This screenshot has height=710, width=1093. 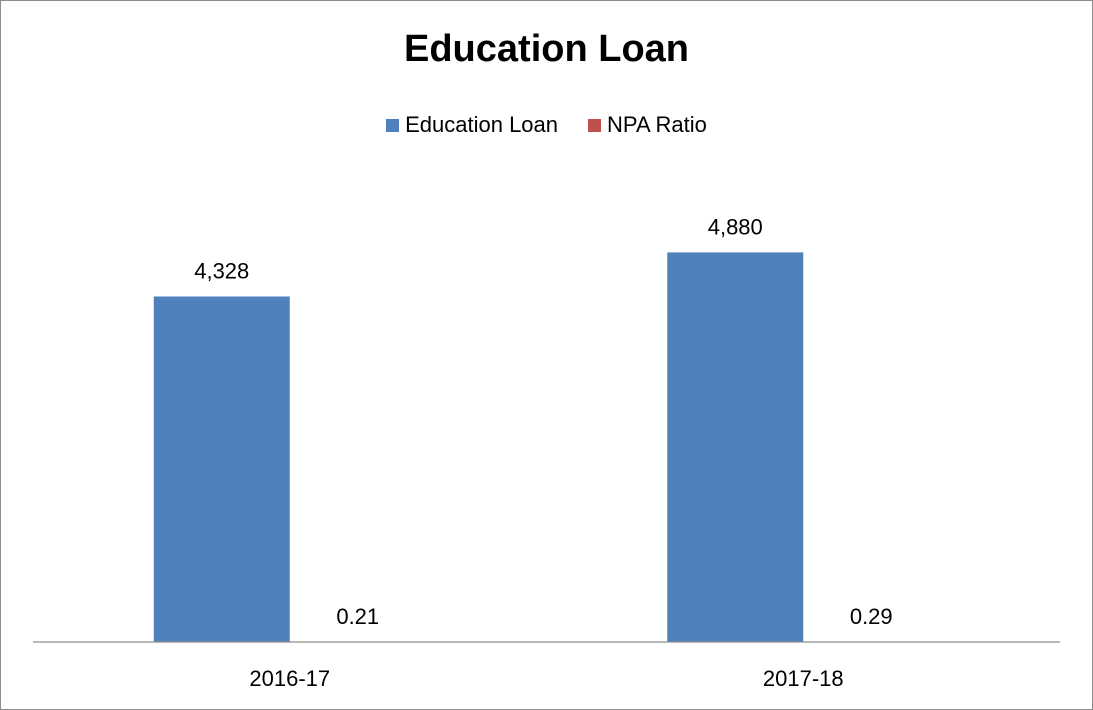 I want to click on x-tick-label: 2016-17, so click(x=289, y=678).